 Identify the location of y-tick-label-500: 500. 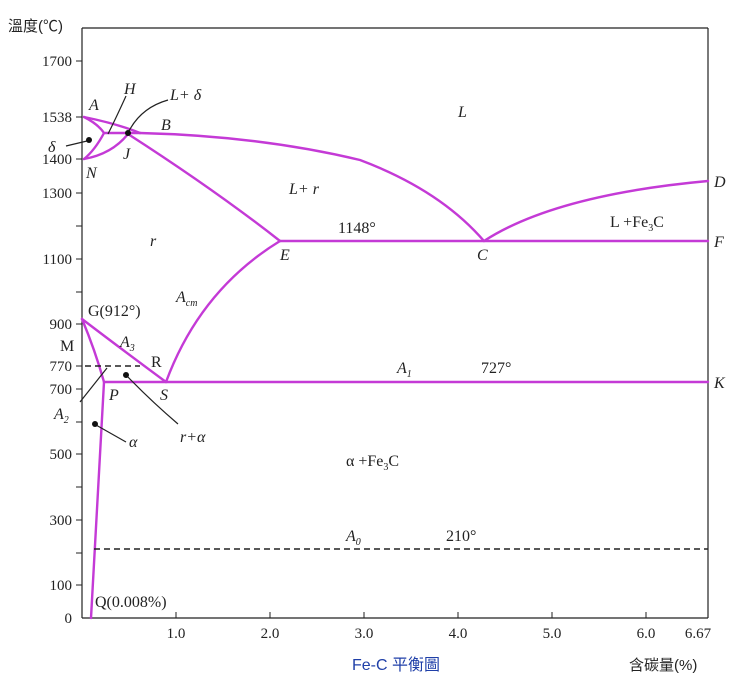
(61, 455).